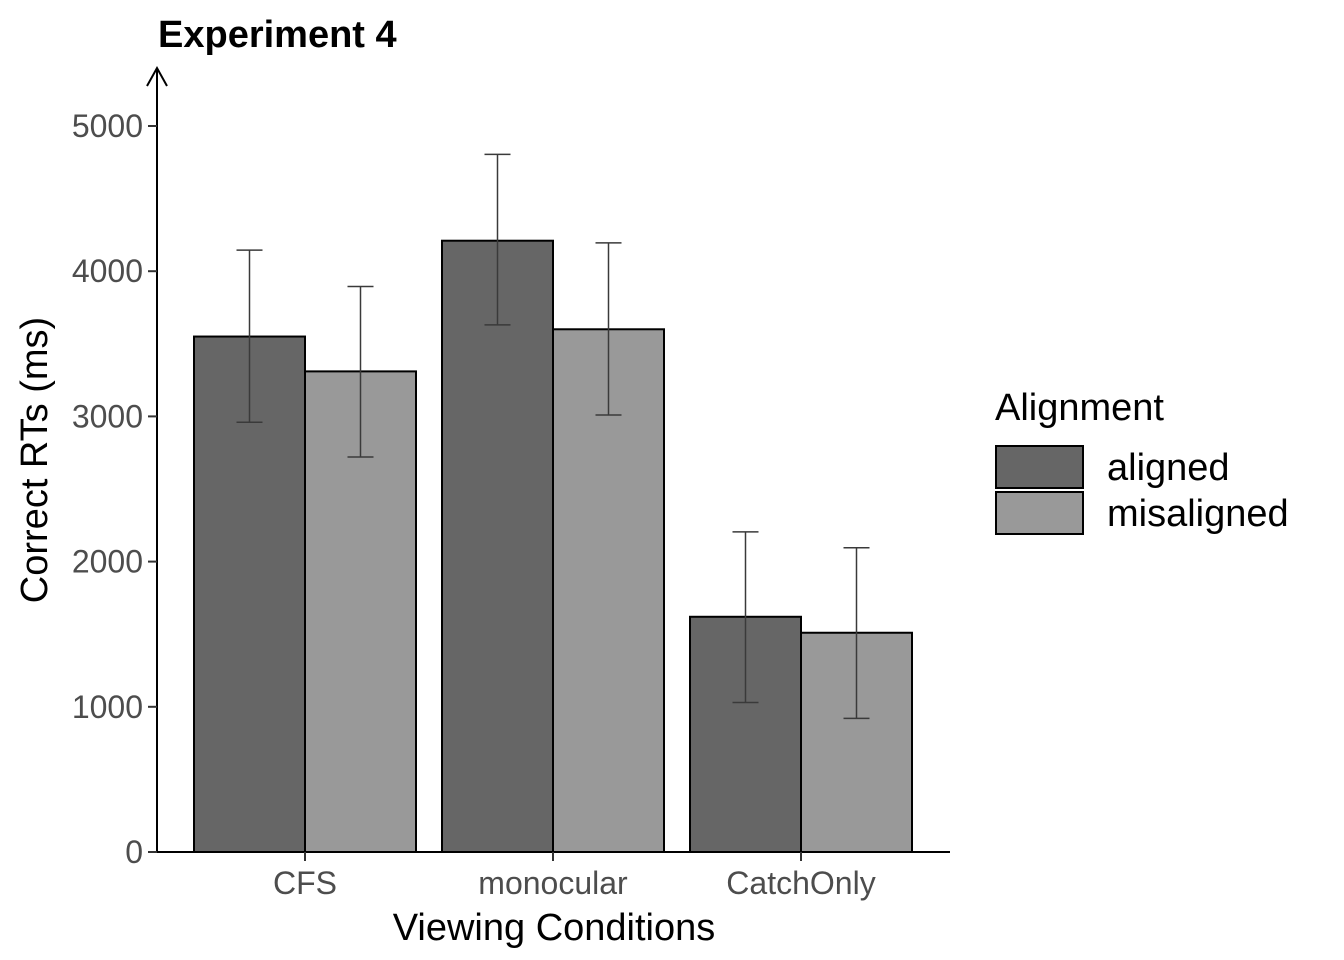  Describe the element at coordinates (305, 883) in the screenshot. I see `x-tick-label-cfs: CFS` at that location.